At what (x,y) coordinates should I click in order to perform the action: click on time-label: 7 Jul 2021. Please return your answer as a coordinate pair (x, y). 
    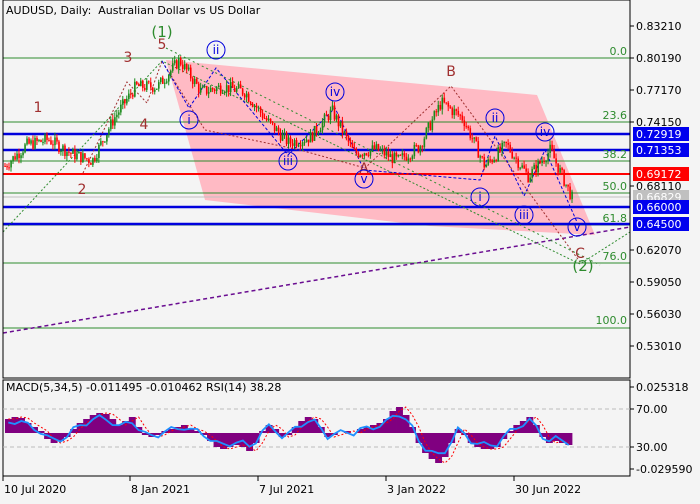
    Looking at the image, I should click on (286, 489).